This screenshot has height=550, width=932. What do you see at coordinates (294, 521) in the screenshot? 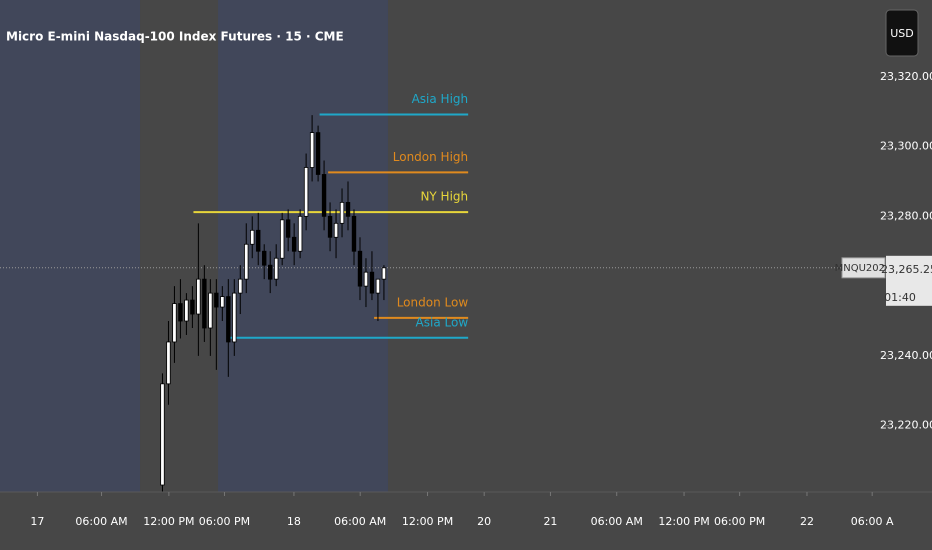
I see `x-tick-label: 18` at bounding box center [294, 521].